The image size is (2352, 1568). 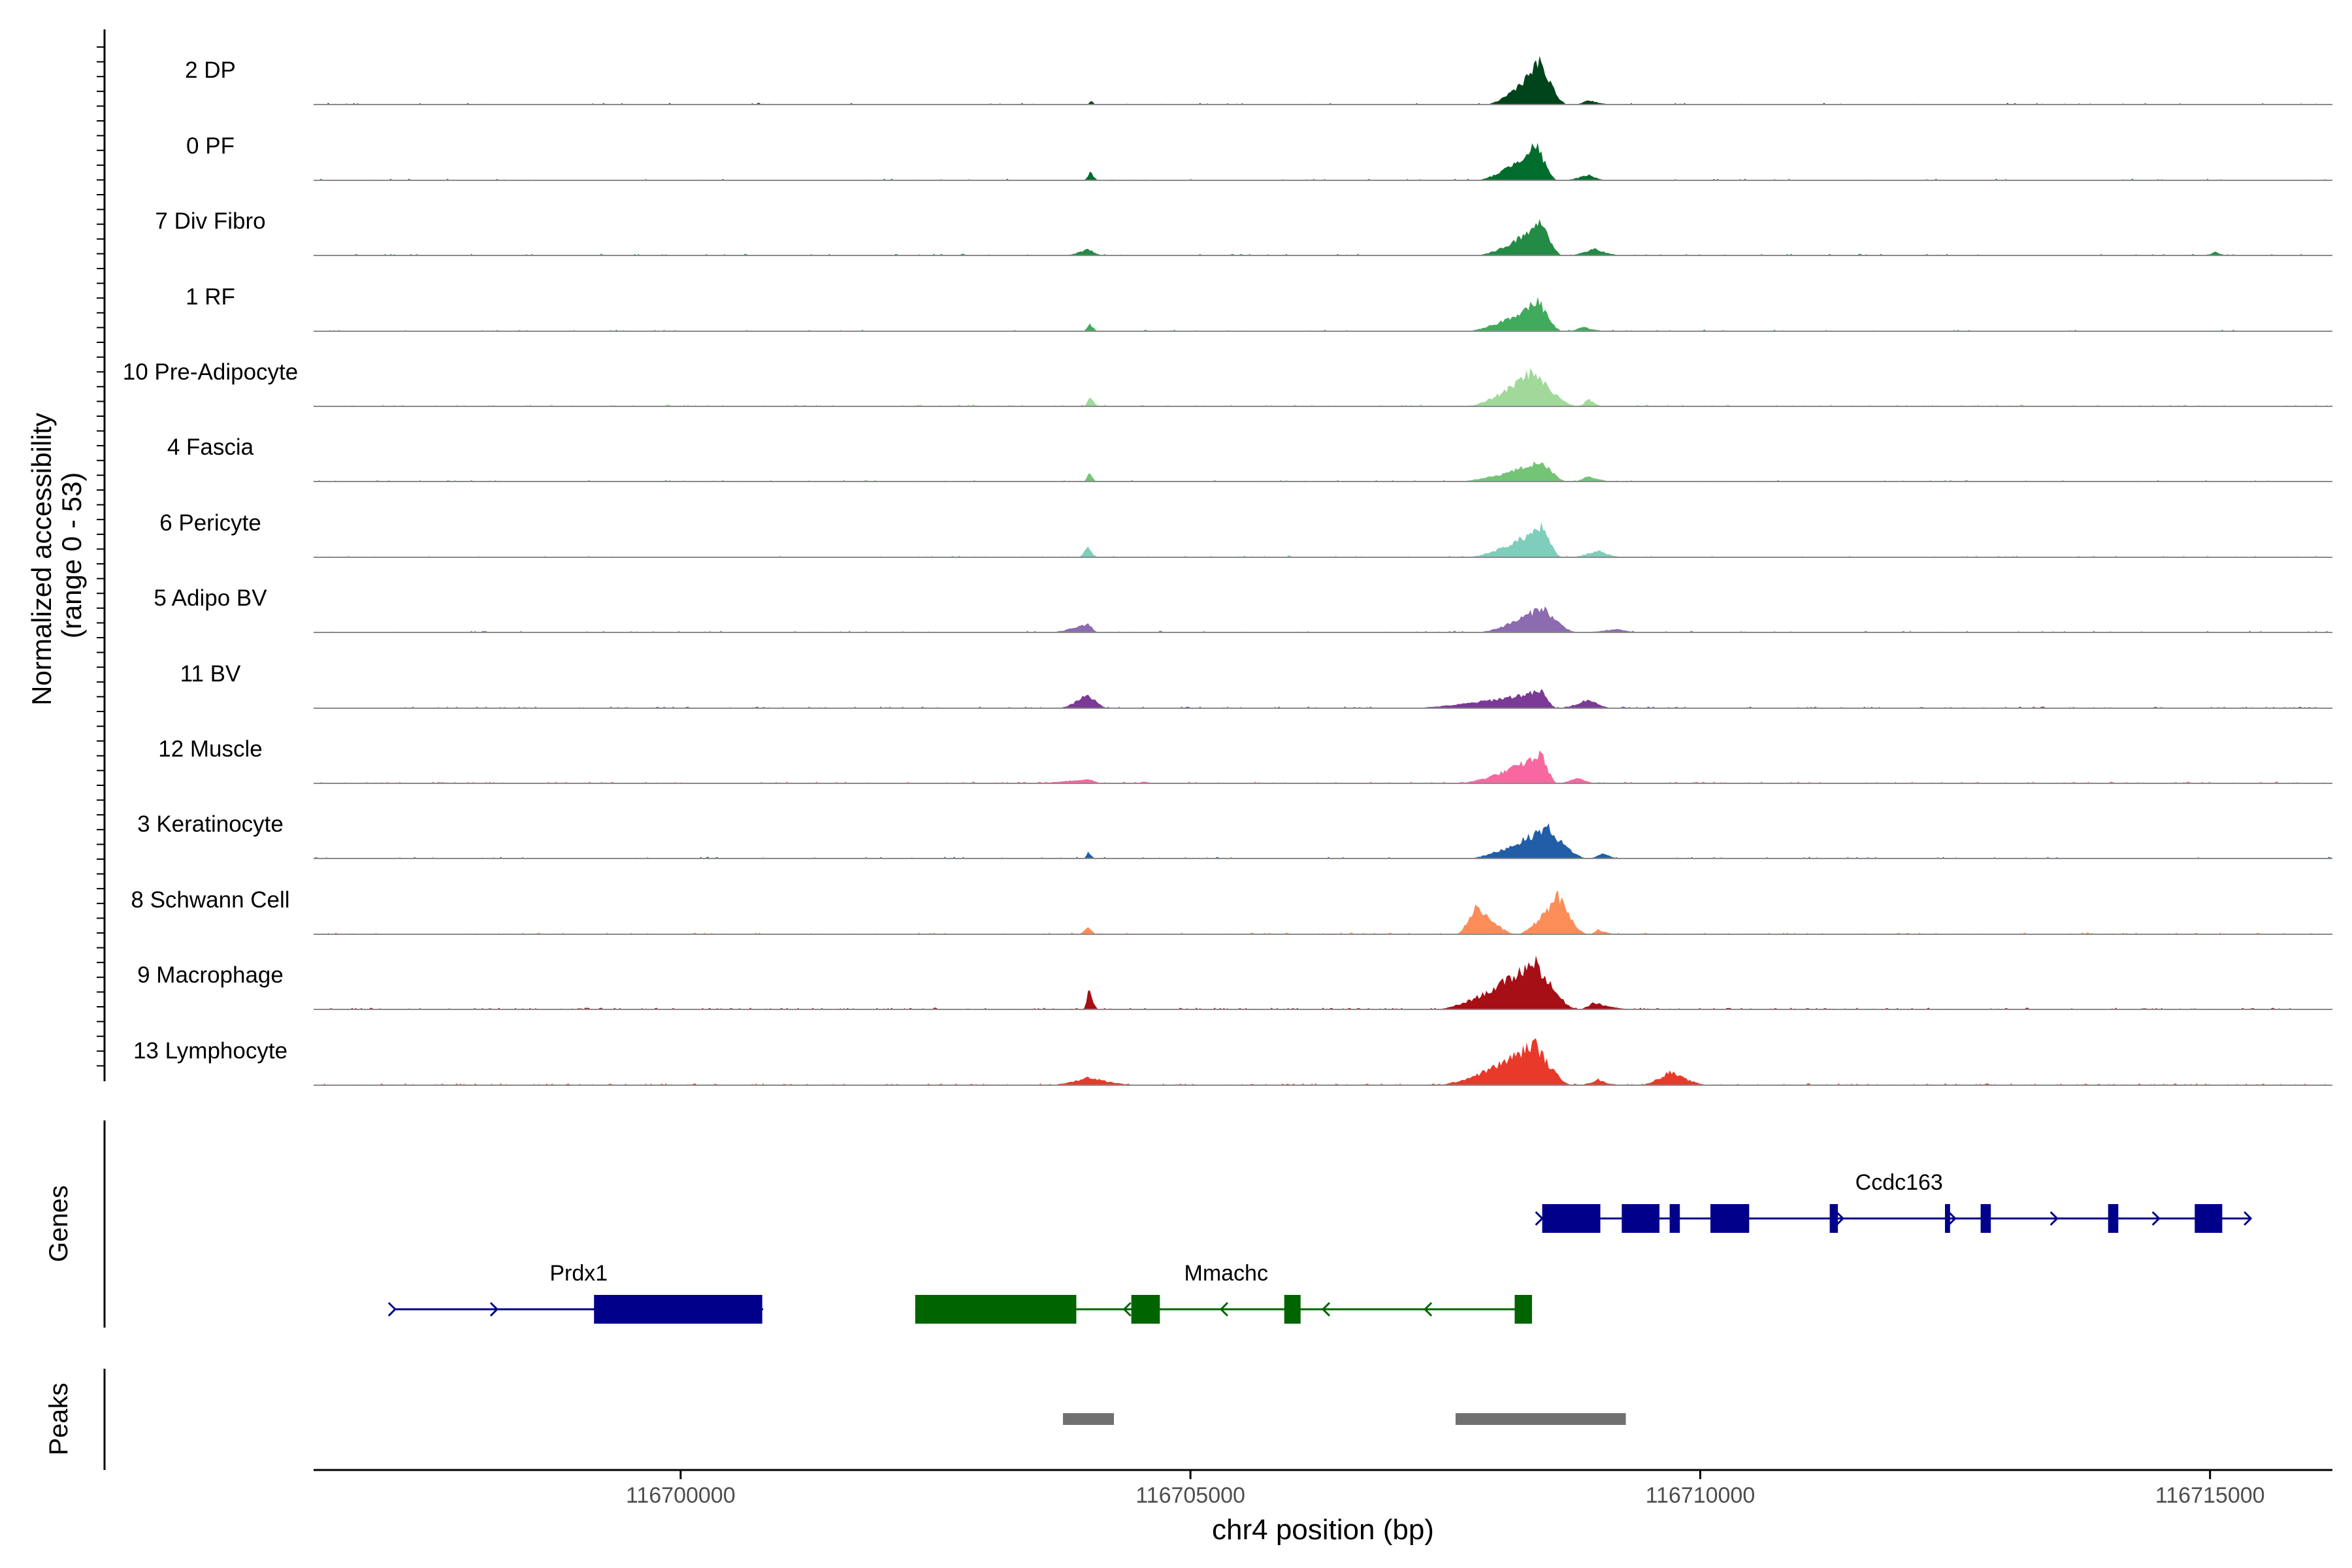 I want to click on track-6: 4 Fascia, so click(x=1249, y=458).